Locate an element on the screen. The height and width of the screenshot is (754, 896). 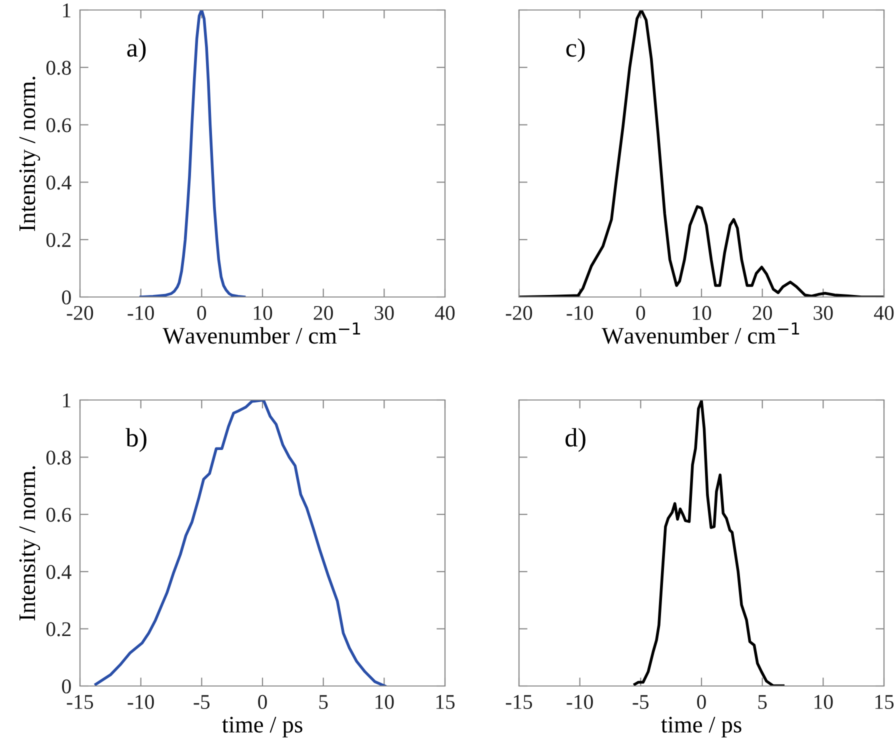
annotation: b) is located at coordinates (136, 440).